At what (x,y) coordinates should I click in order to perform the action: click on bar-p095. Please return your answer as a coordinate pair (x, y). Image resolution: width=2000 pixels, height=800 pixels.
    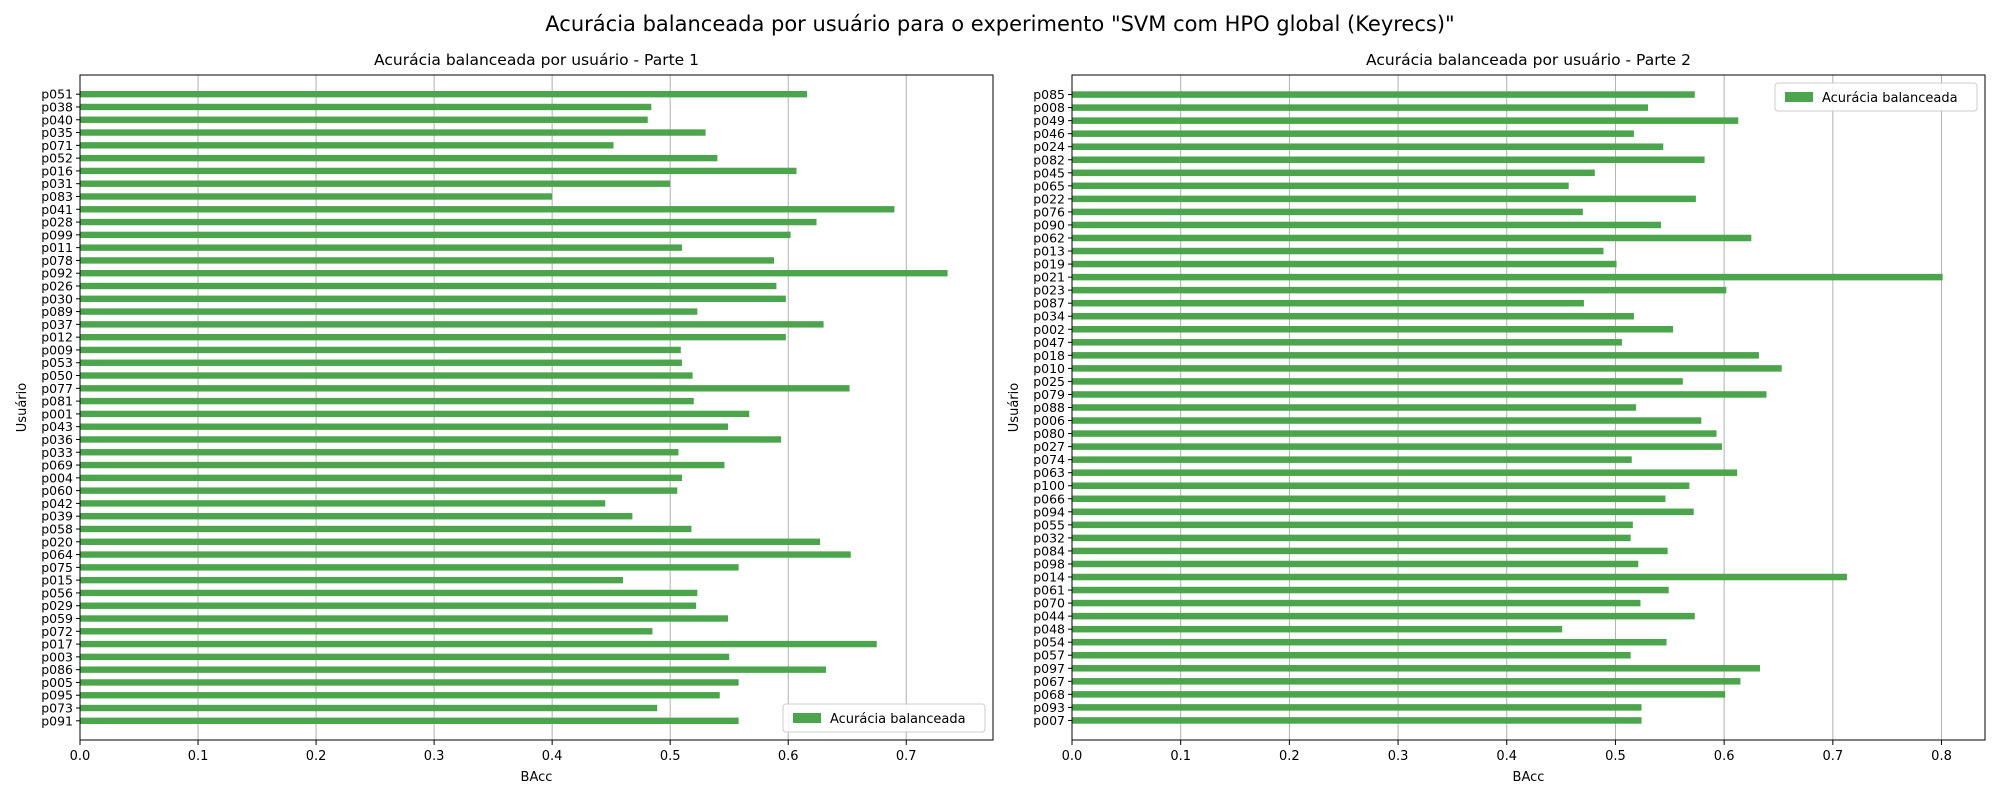
    Looking at the image, I should click on (400, 695).